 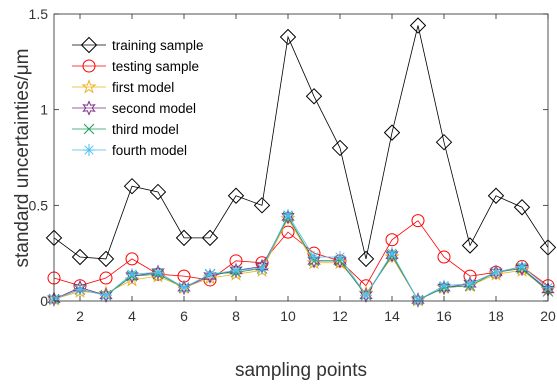 I want to click on y-axis-title: standard uncertainties/μm, so click(x=22, y=157).